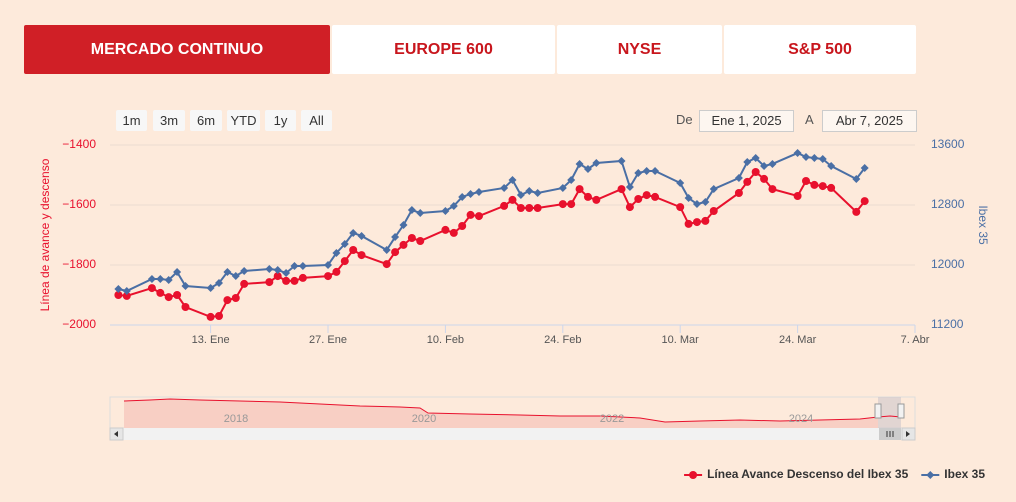 The image size is (1016, 502). What do you see at coordinates (243, 120) in the screenshot?
I see `range-button: YTD` at bounding box center [243, 120].